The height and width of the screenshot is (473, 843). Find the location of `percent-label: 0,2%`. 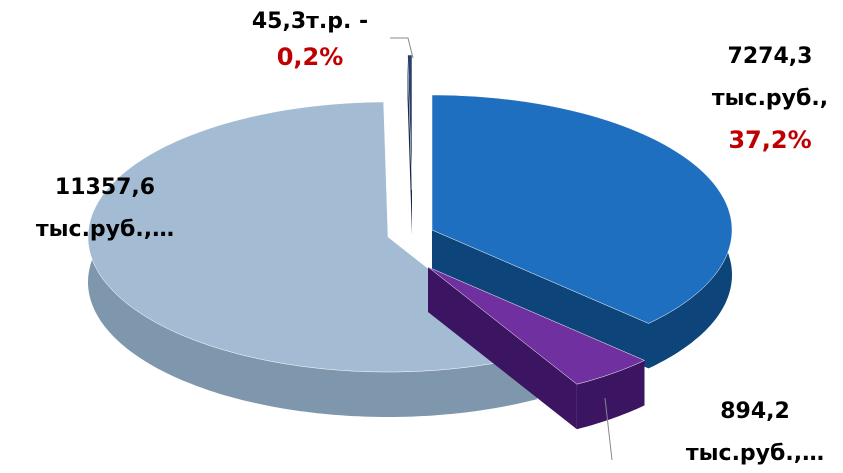

percent-label: 0,2% is located at coordinates (310, 57).